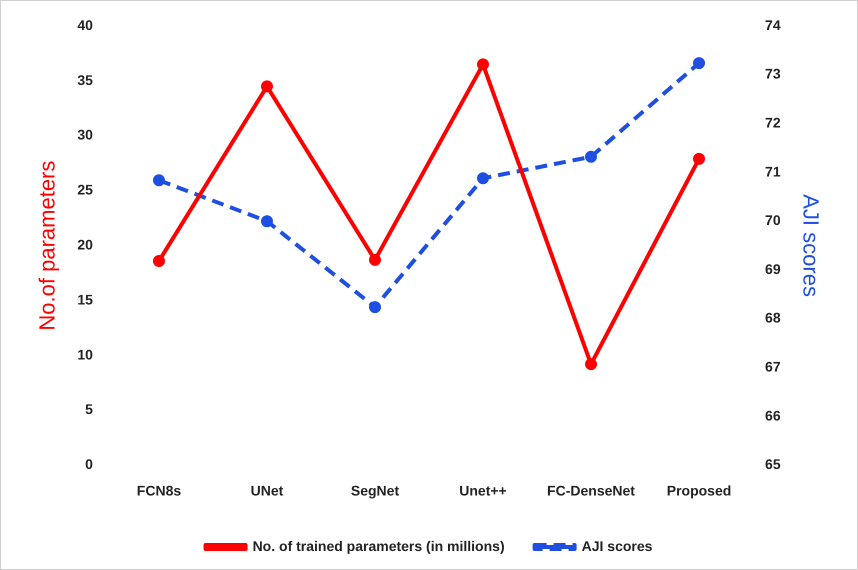 Image resolution: width=858 pixels, height=570 pixels. Describe the element at coordinates (773, 318) in the screenshot. I see `y2-tick-label: 68` at that location.